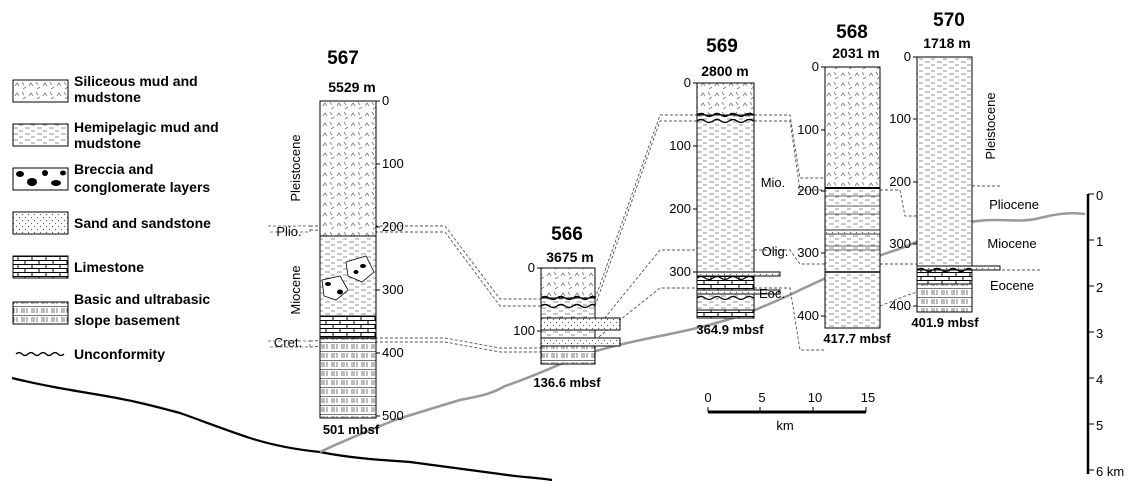 This screenshot has width=1131, height=482. Describe the element at coordinates (815, 397) in the screenshot. I see `scale-tick-label: 10` at that location.